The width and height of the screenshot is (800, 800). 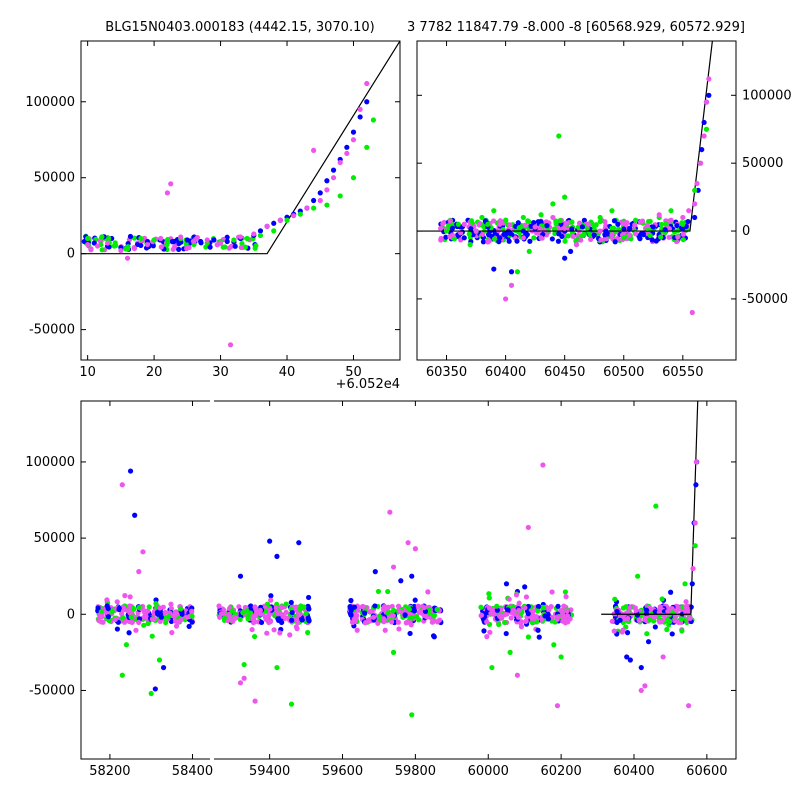 What do you see at coordinates (192, 771) in the screenshot?
I see `x-tick-label: 58400` at bounding box center [192, 771].